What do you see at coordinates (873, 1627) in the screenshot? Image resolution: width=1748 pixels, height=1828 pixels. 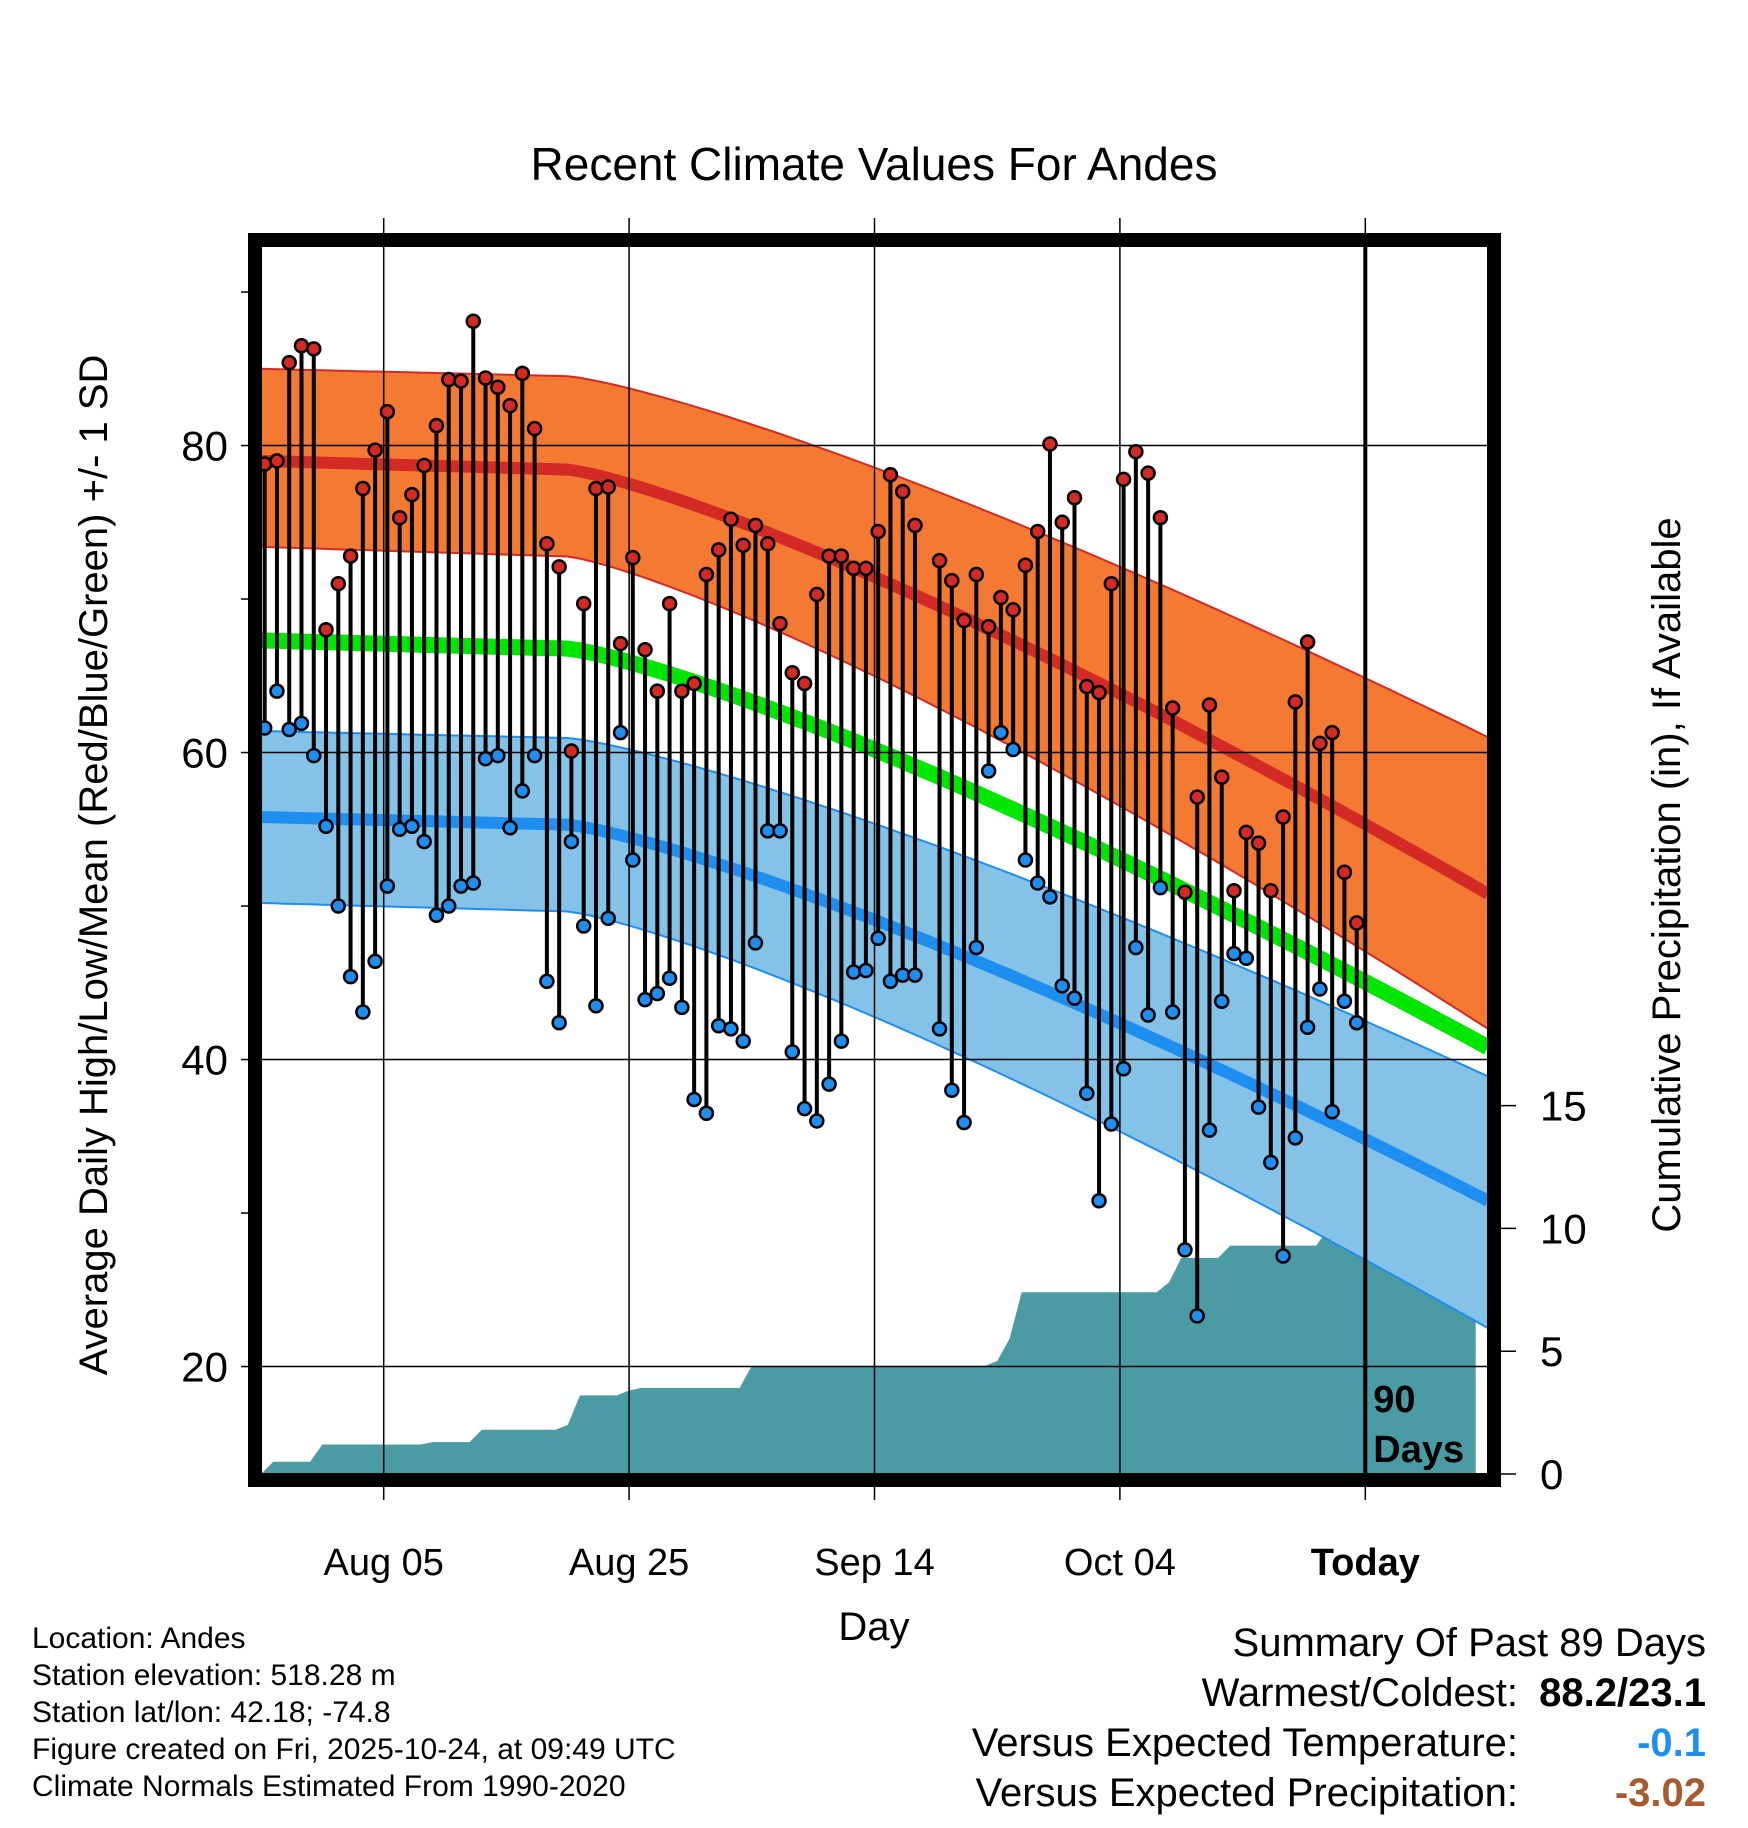 I see `x-axis-label: Day` at bounding box center [873, 1627].